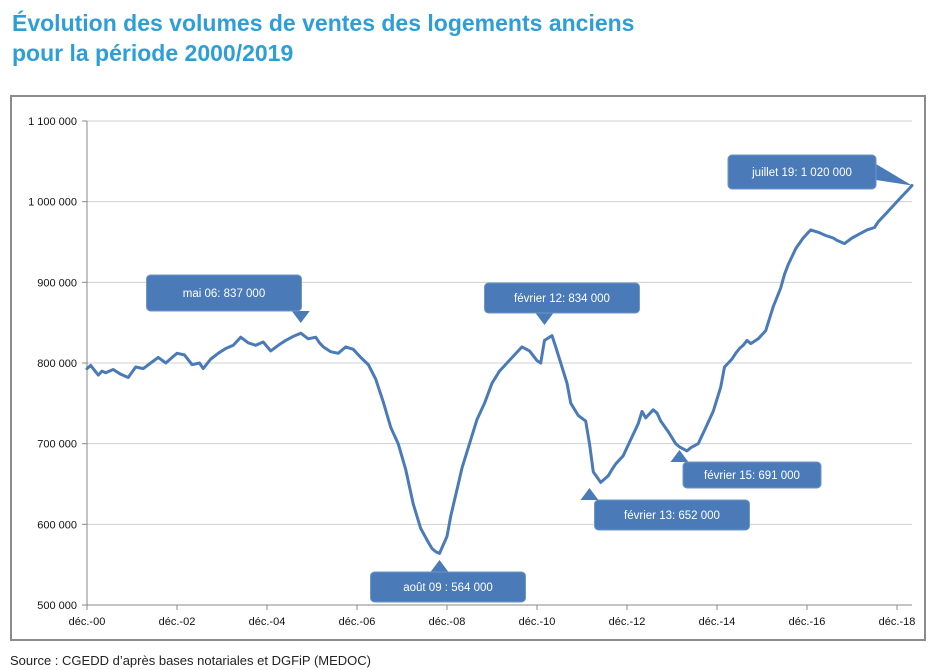  What do you see at coordinates (57, 525) in the screenshot?
I see `y-tick-label: 600 000` at bounding box center [57, 525].